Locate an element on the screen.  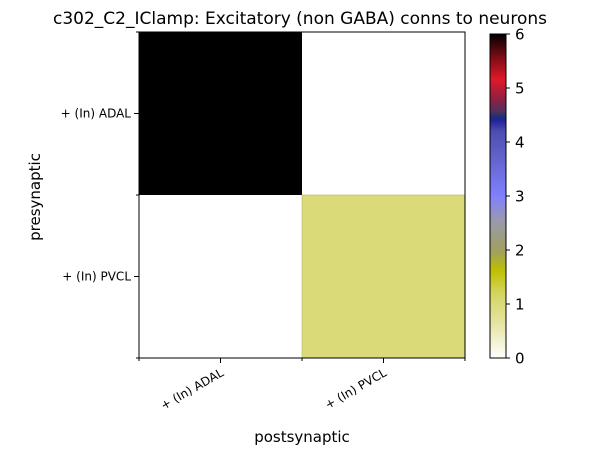
heatmap-cell-r1-c1 is located at coordinates (383, 276).